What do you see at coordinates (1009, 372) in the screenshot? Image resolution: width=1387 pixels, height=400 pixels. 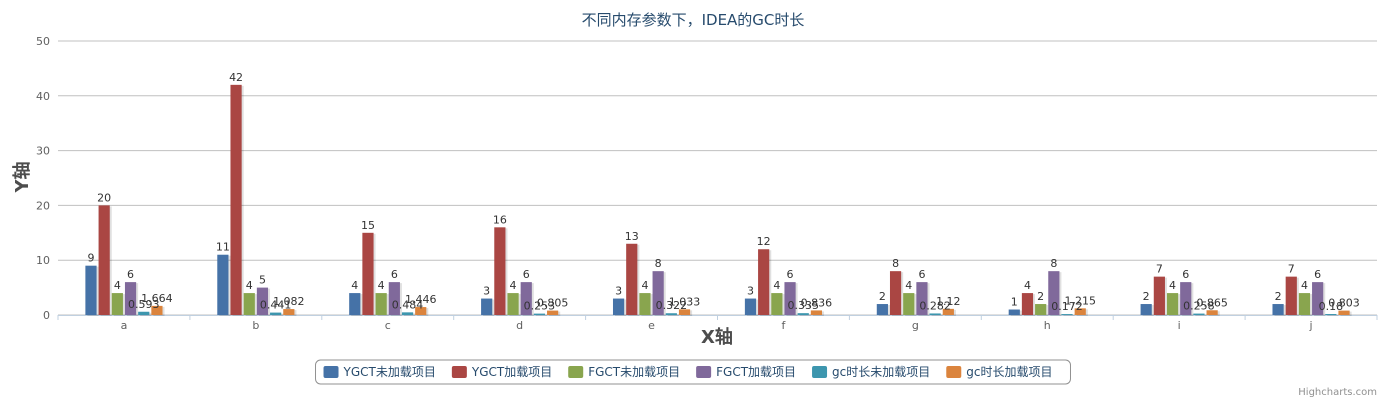 I see `legend-label: gc时长加载项目` at bounding box center [1009, 372].